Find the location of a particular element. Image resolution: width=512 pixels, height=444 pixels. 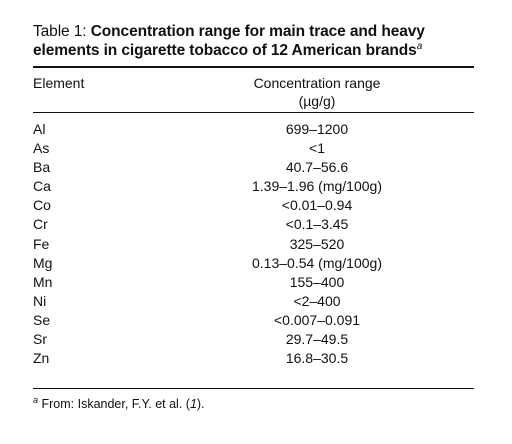

footnote-mark: a is located at coordinates (36, 400).